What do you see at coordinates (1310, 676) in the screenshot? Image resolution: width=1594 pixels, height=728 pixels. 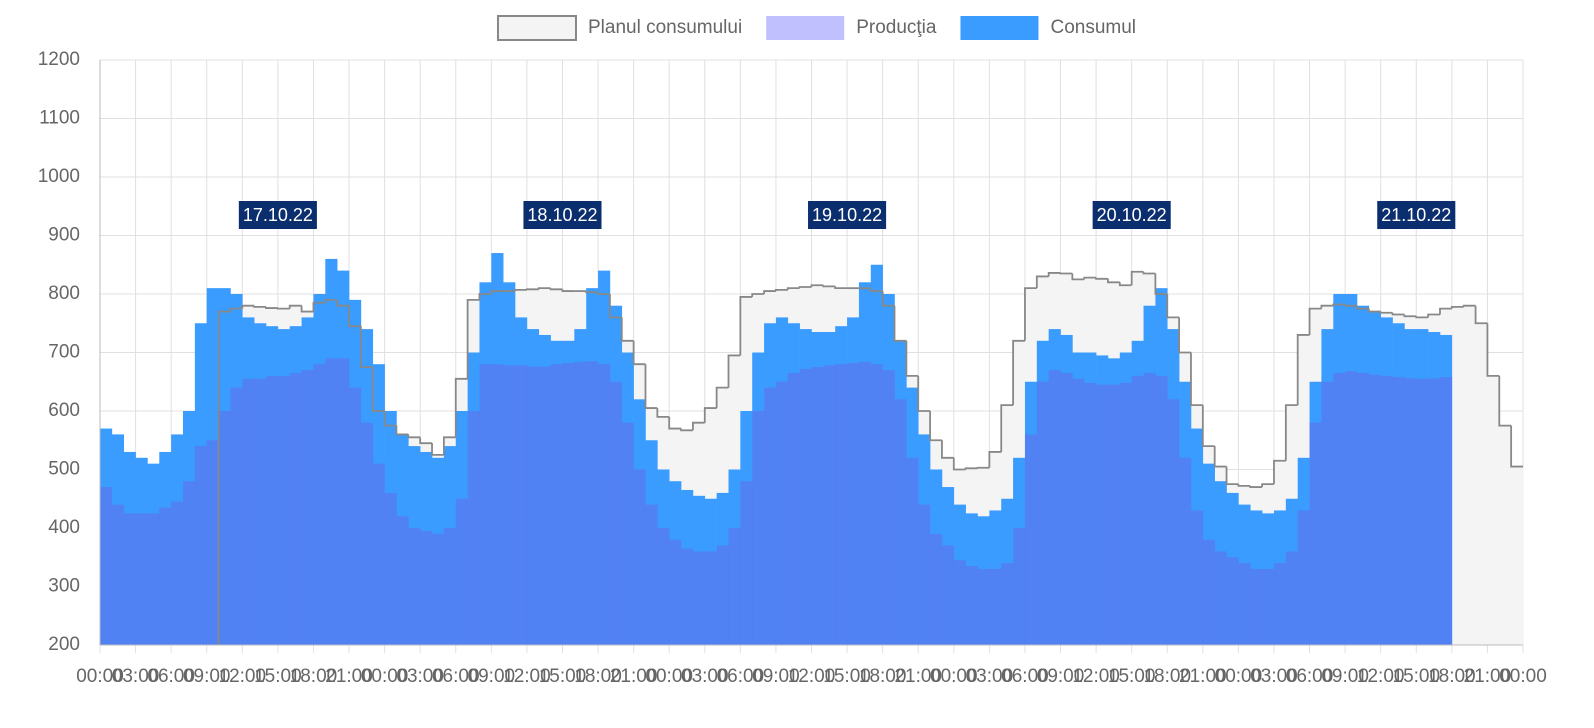 I see `x-tick-label: 06:00` at bounding box center [1310, 676].